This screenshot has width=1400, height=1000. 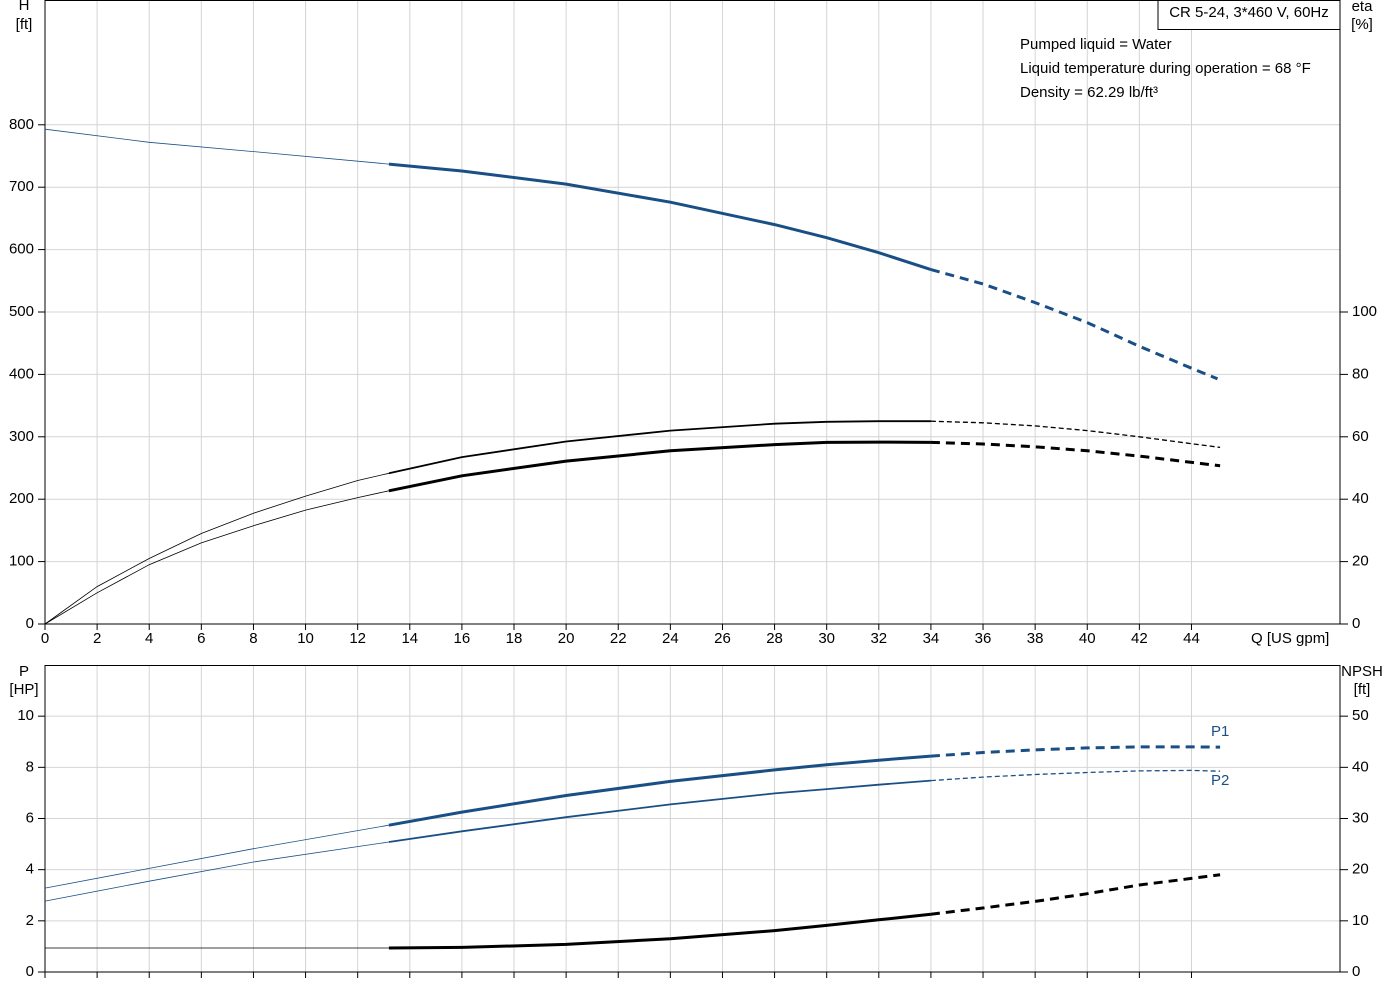 I want to click on curve-label: P2, so click(x=1220, y=780).